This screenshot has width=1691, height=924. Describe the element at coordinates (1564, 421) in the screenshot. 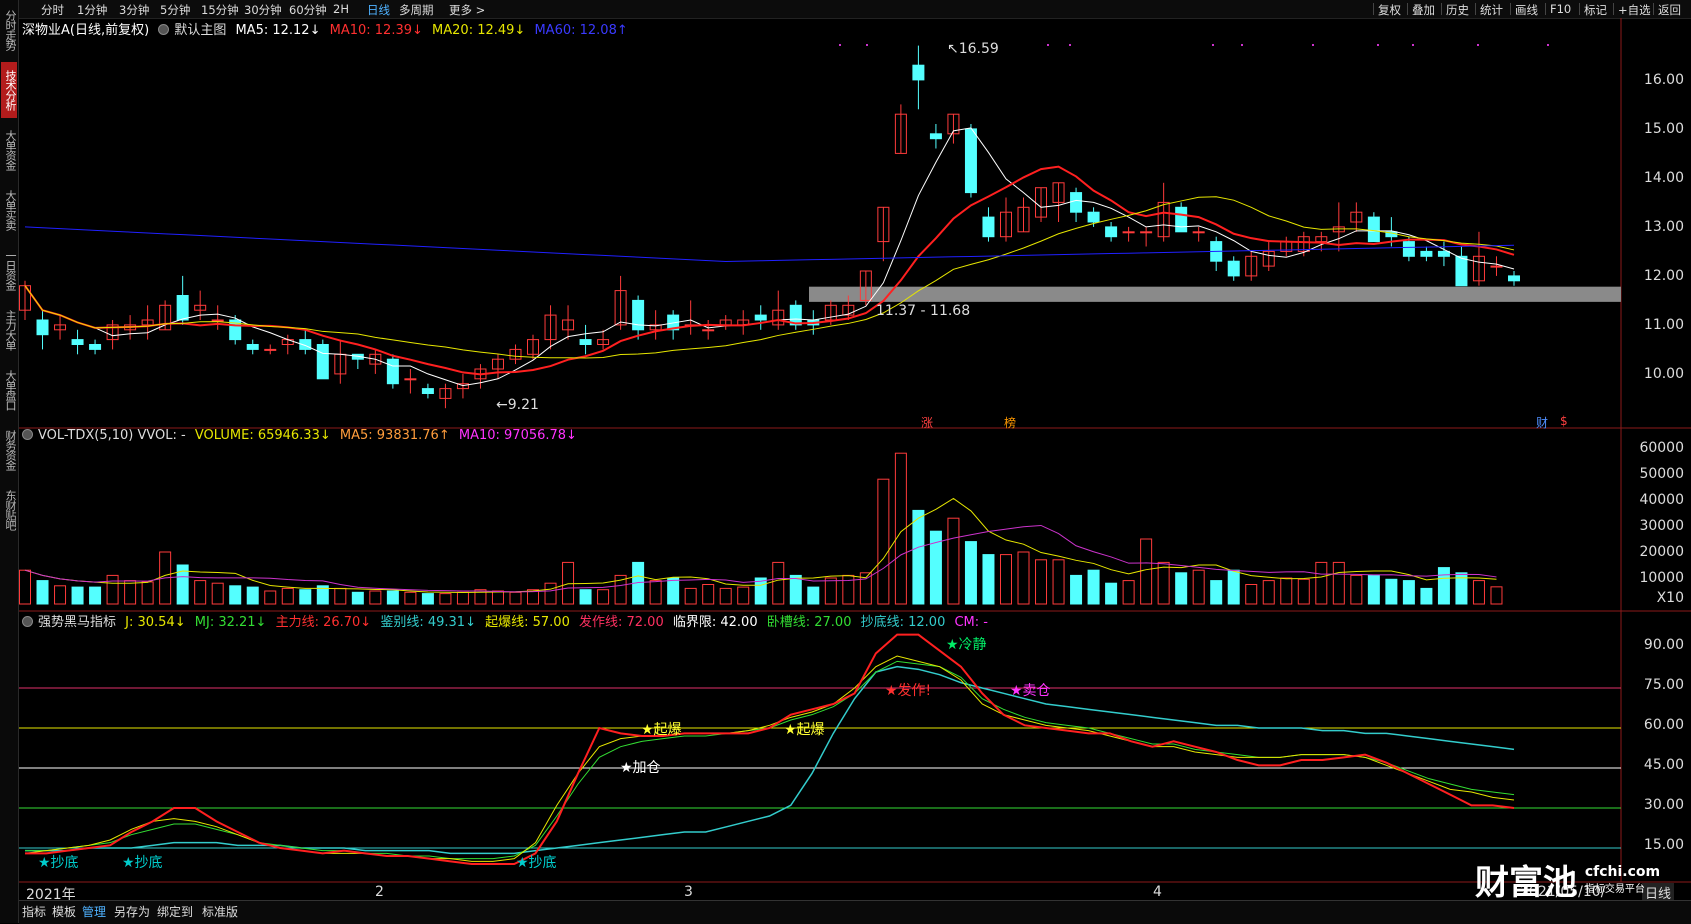

I see `event-marker: $` at that location.